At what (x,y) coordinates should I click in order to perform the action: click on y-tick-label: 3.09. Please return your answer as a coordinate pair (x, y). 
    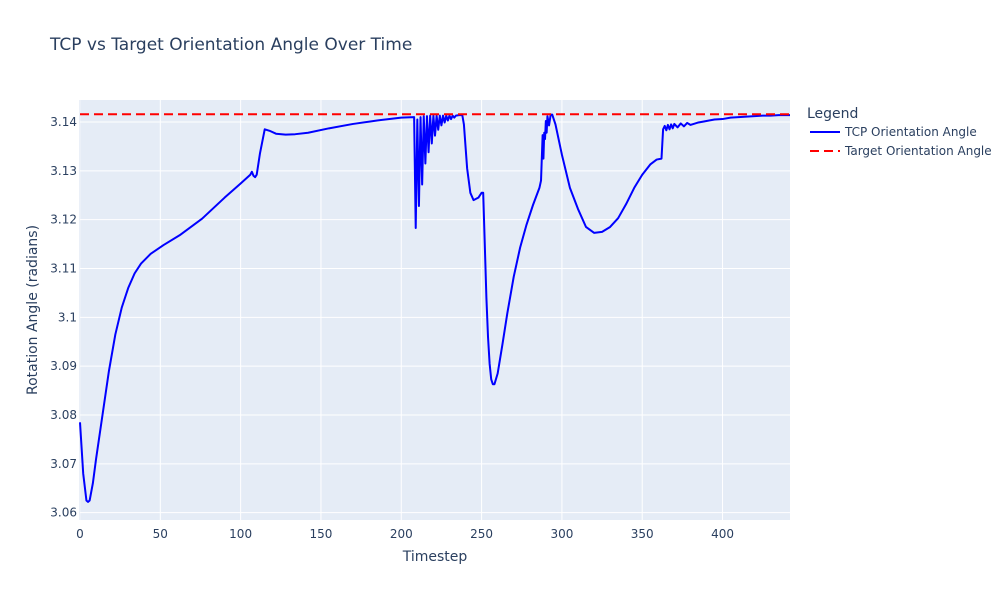
    Looking at the image, I should click on (63, 366).